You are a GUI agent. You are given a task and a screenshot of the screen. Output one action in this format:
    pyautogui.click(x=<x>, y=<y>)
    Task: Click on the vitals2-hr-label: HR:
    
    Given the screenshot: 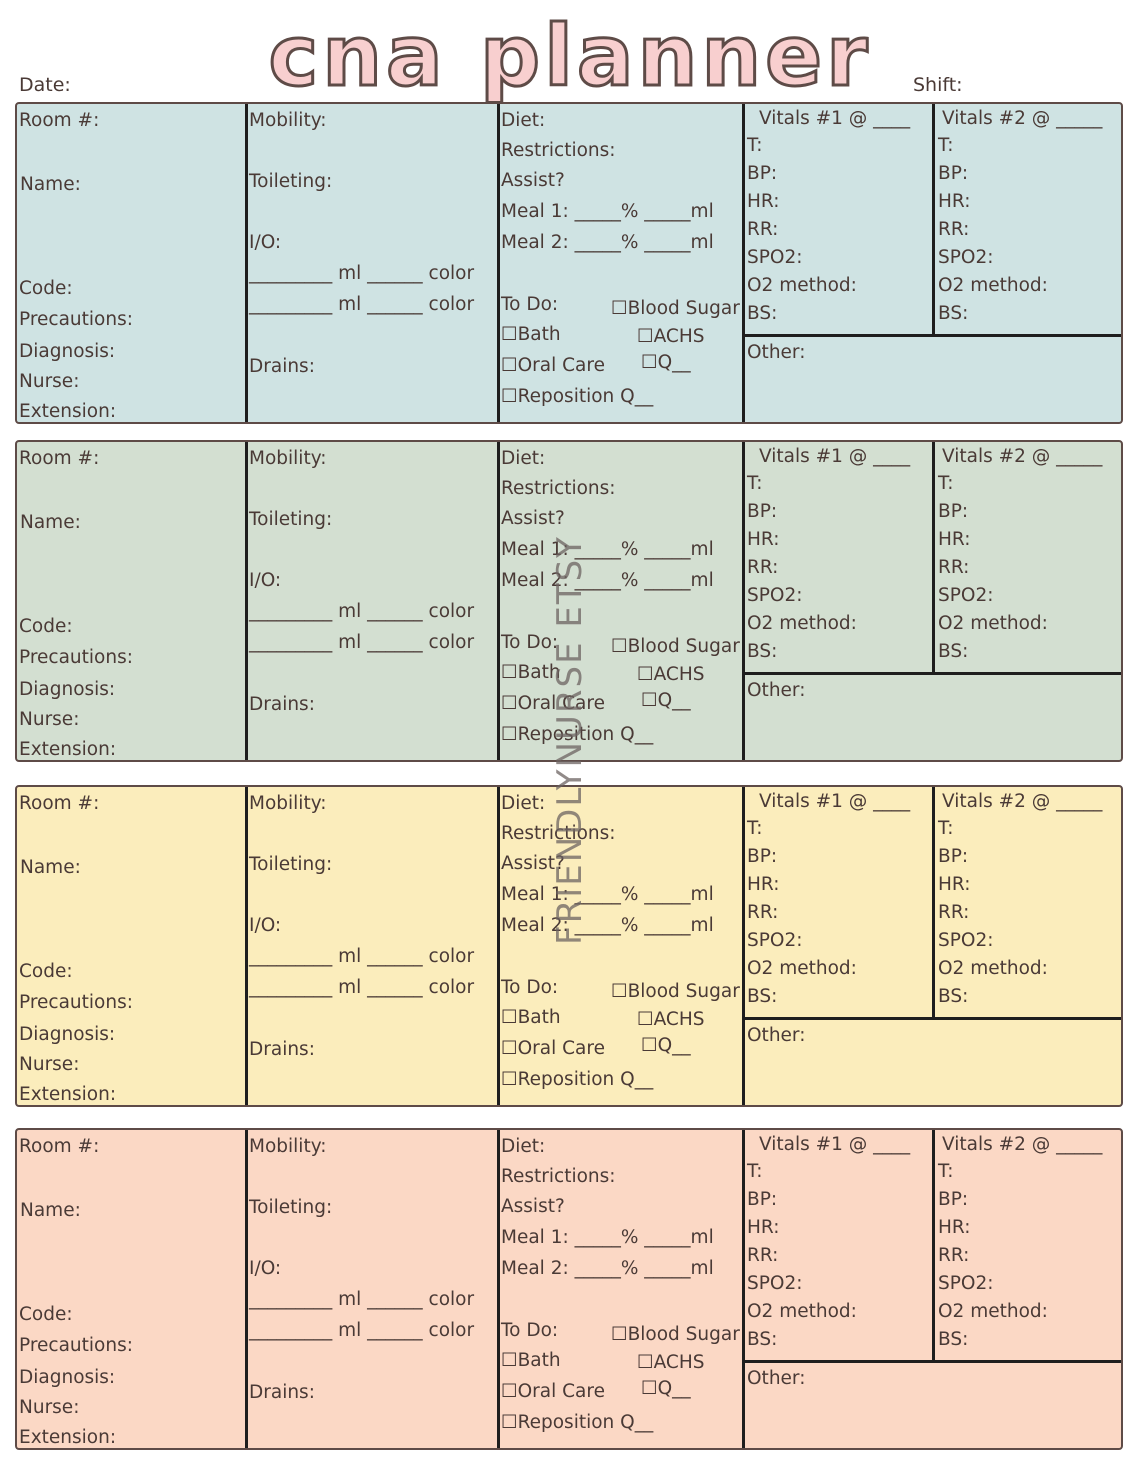 What is the action you would take?
    pyautogui.click(x=954, y=201)
    